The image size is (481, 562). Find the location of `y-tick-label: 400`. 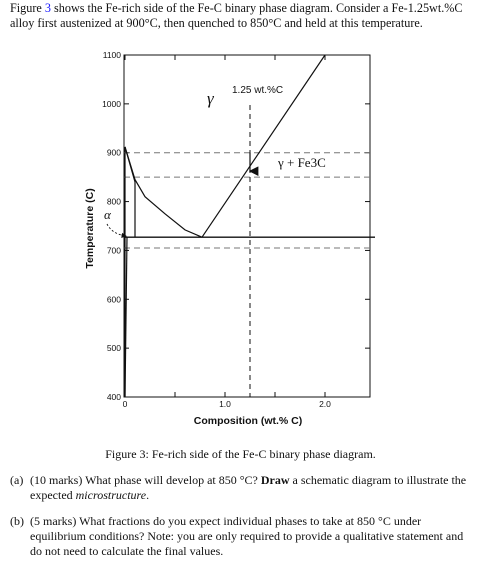

y-tick-label: 400 is located at coordinates (114, 397).